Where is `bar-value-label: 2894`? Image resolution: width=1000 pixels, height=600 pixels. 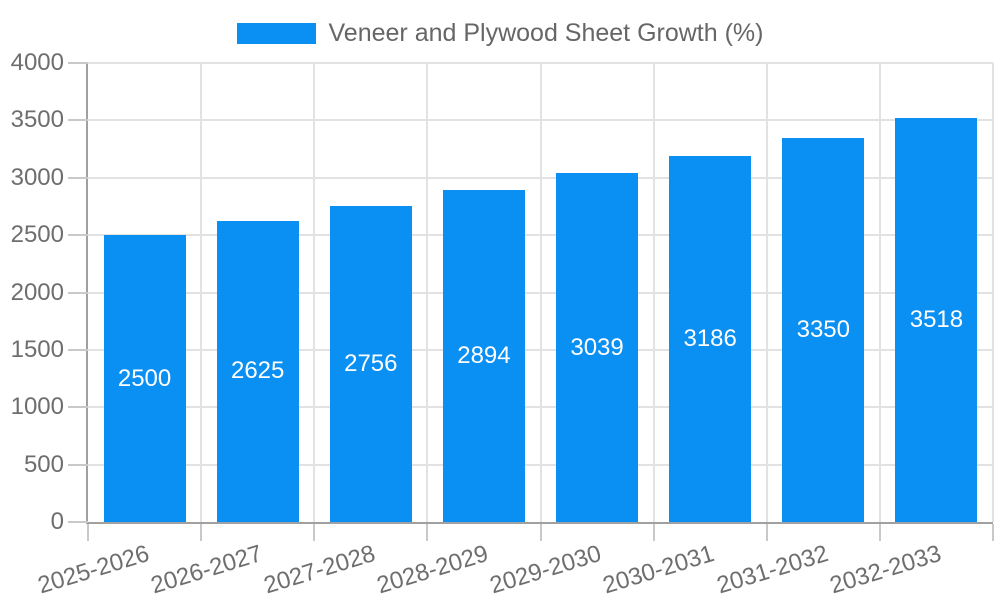
bar-value-label: 2894 is located at coordinates (484, 355).